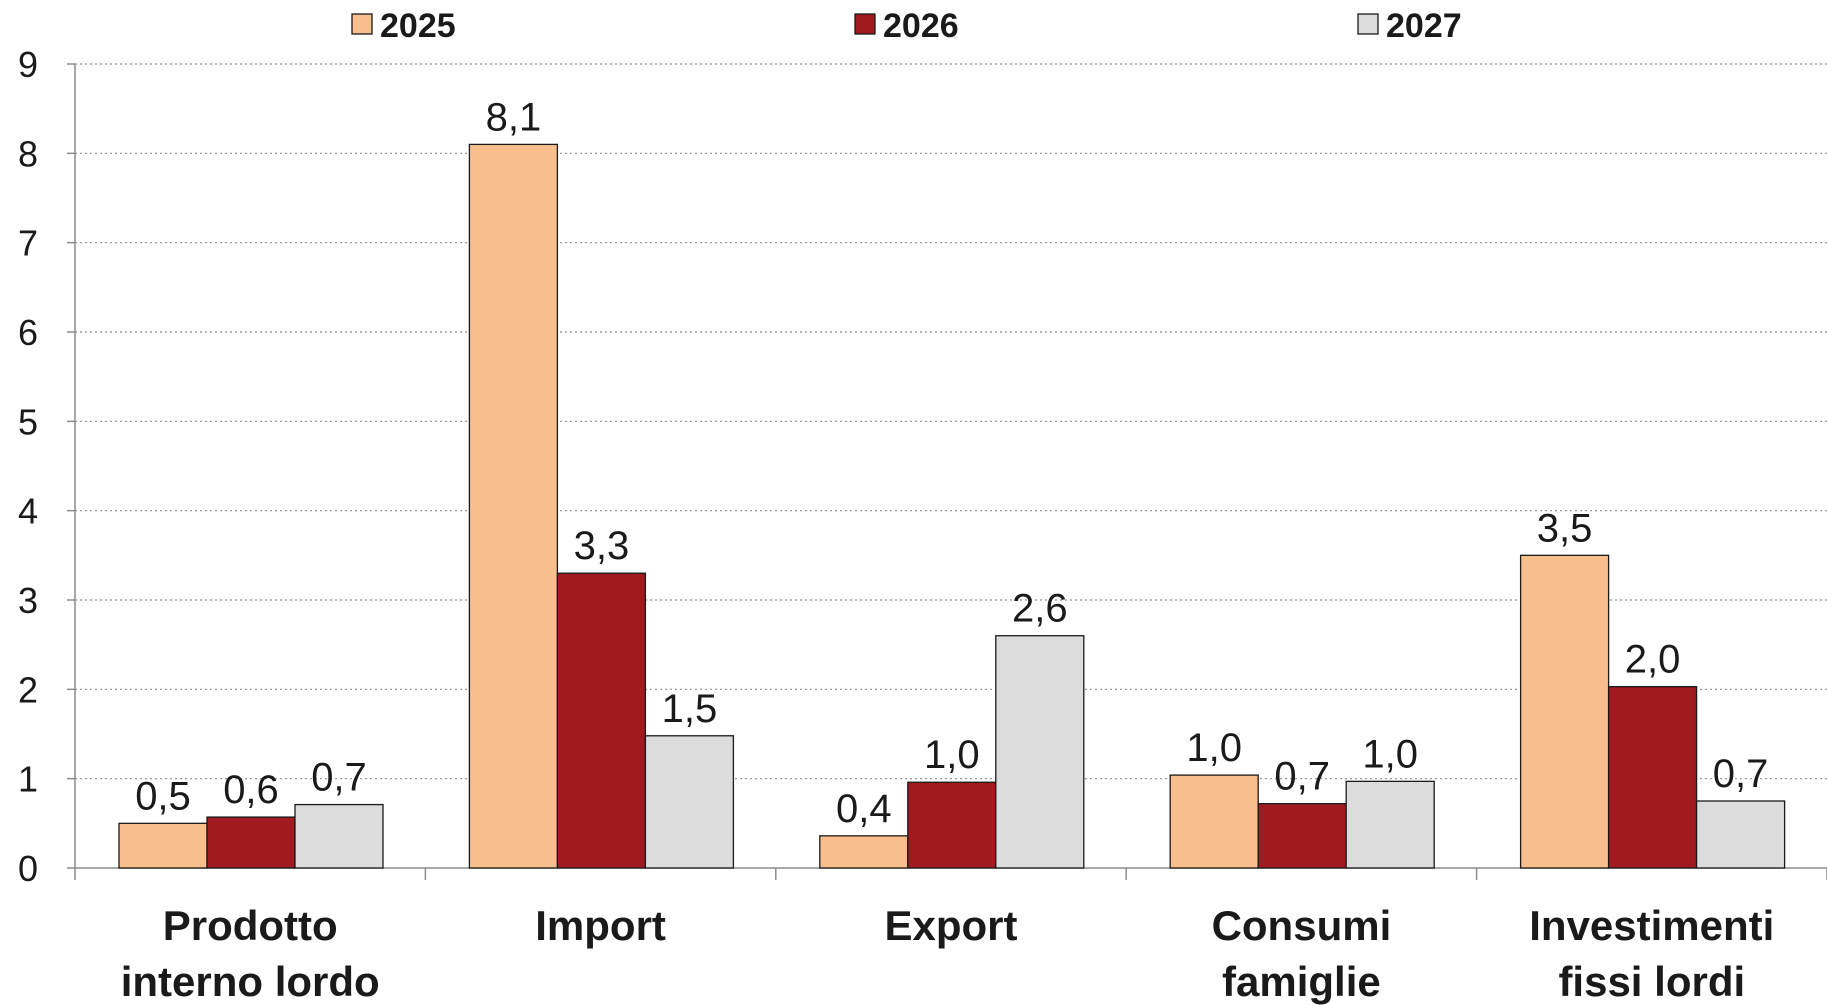 This screenshot has height=1005, width=1827. Describe the element at coordinates (250, 953) in the screenshot. I see `category-label-0: Prodotto interno lordo` at that location.